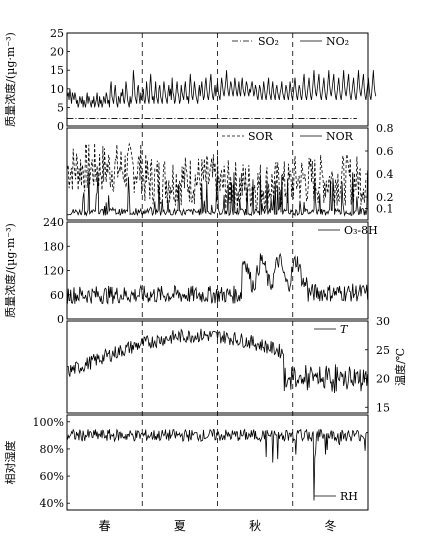 The image size is (422, 541). What do you see at coordinates (10, 463) in the screenshot?
I see `y-axis-label: 相对湿度` at bounding box center [10, 463].